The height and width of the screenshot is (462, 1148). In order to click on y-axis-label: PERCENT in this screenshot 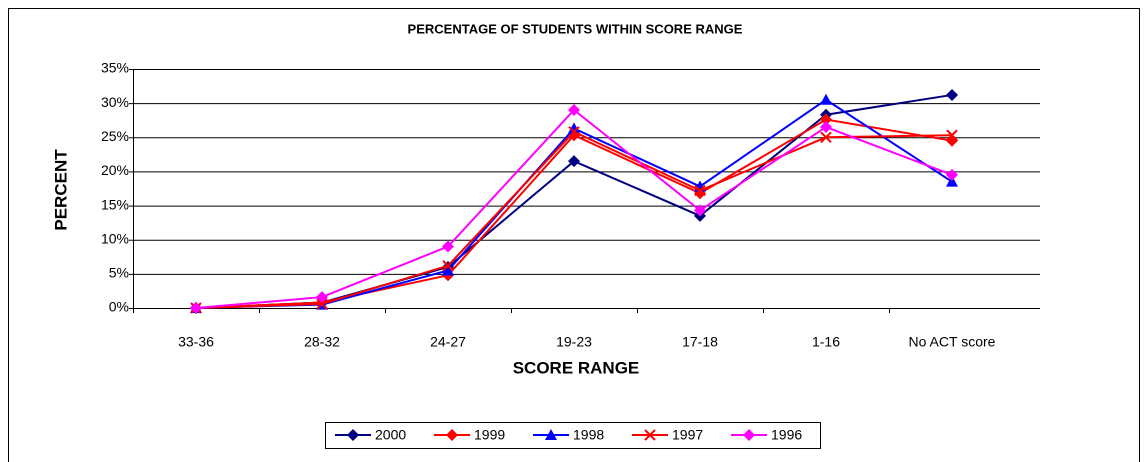, I will do `click(60, 190)`.